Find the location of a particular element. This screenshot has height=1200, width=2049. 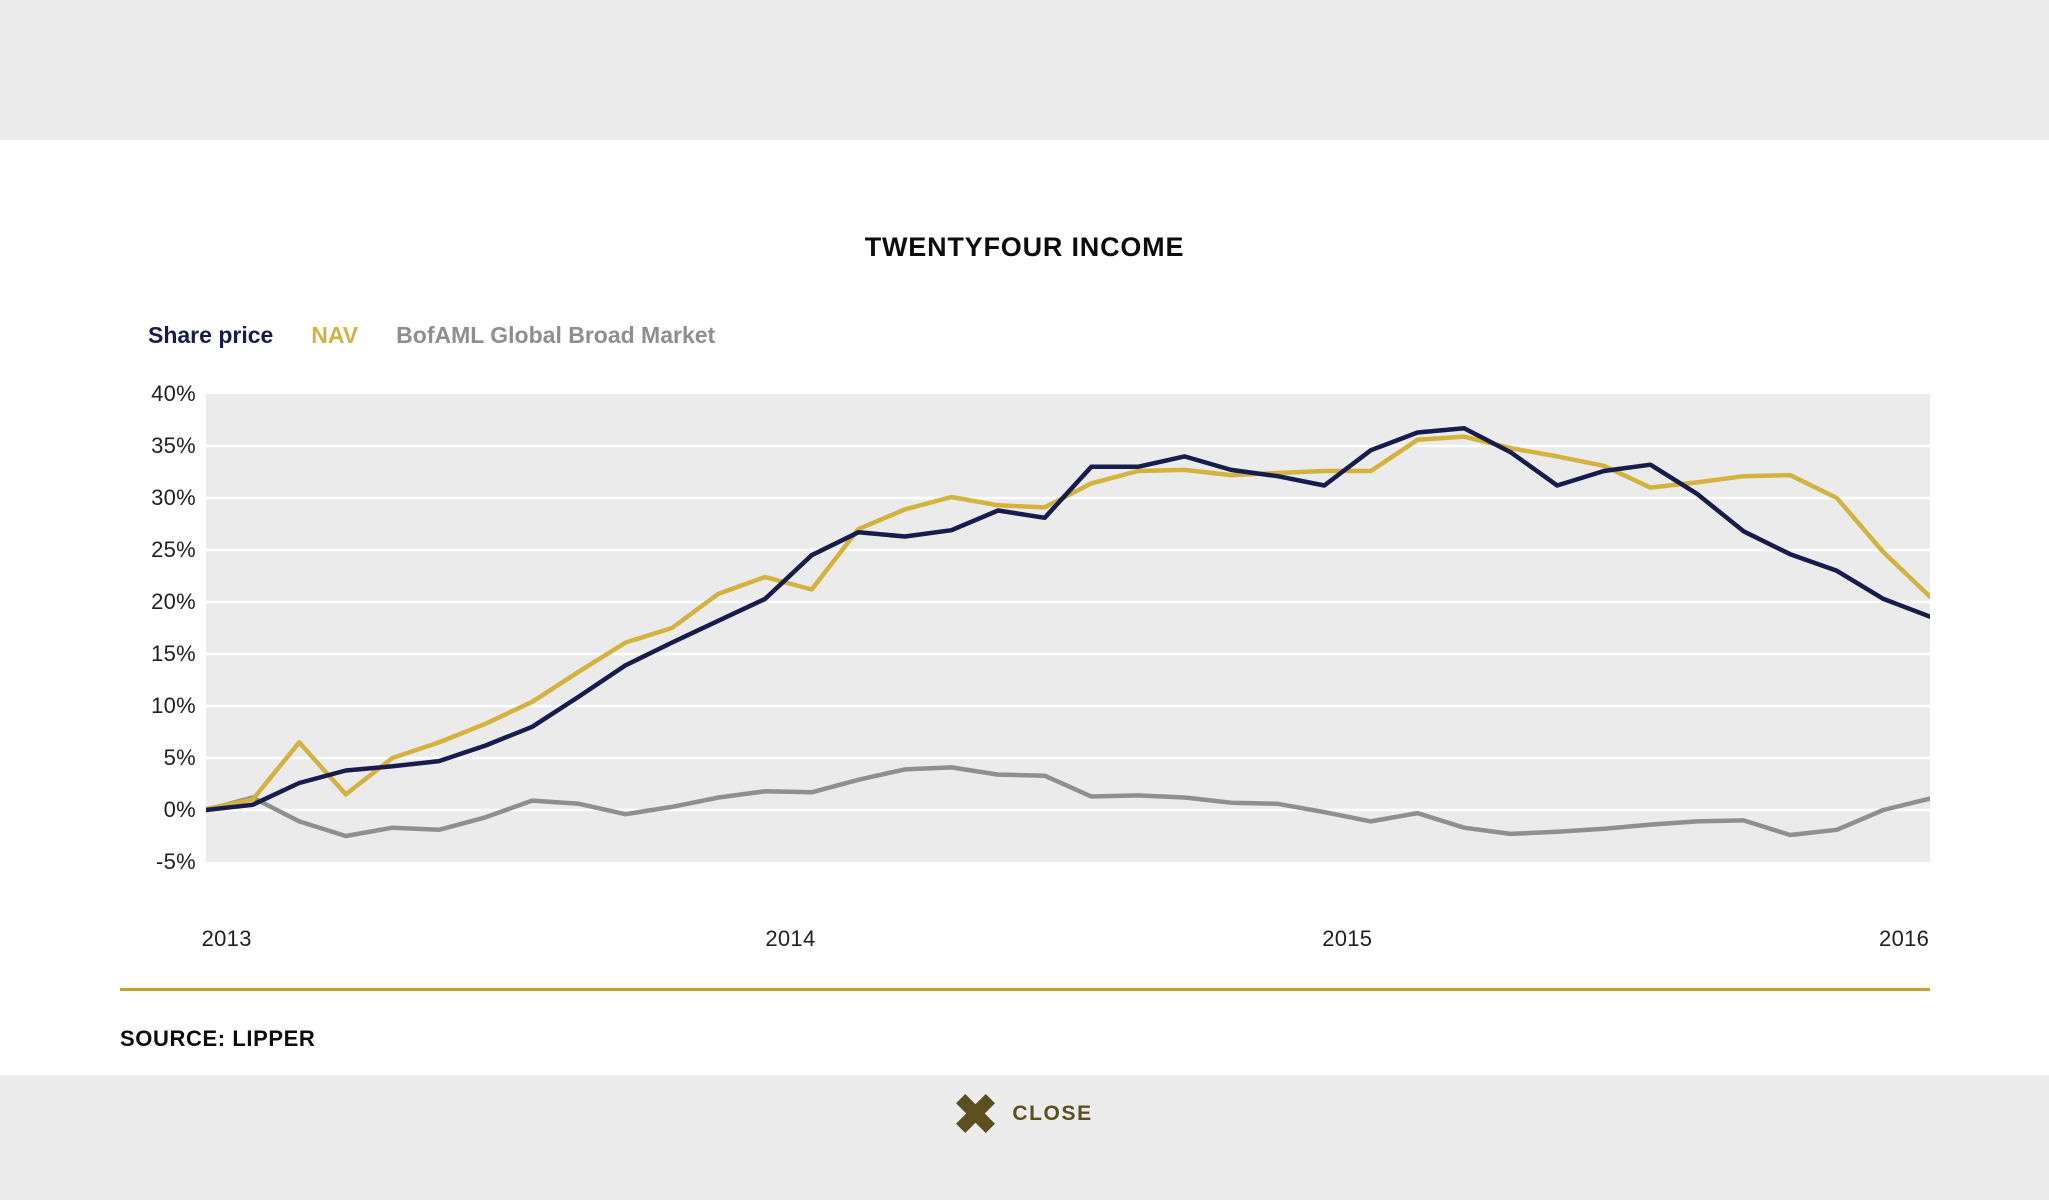

gold-divider-rule is located at coordinates (1025, 989).